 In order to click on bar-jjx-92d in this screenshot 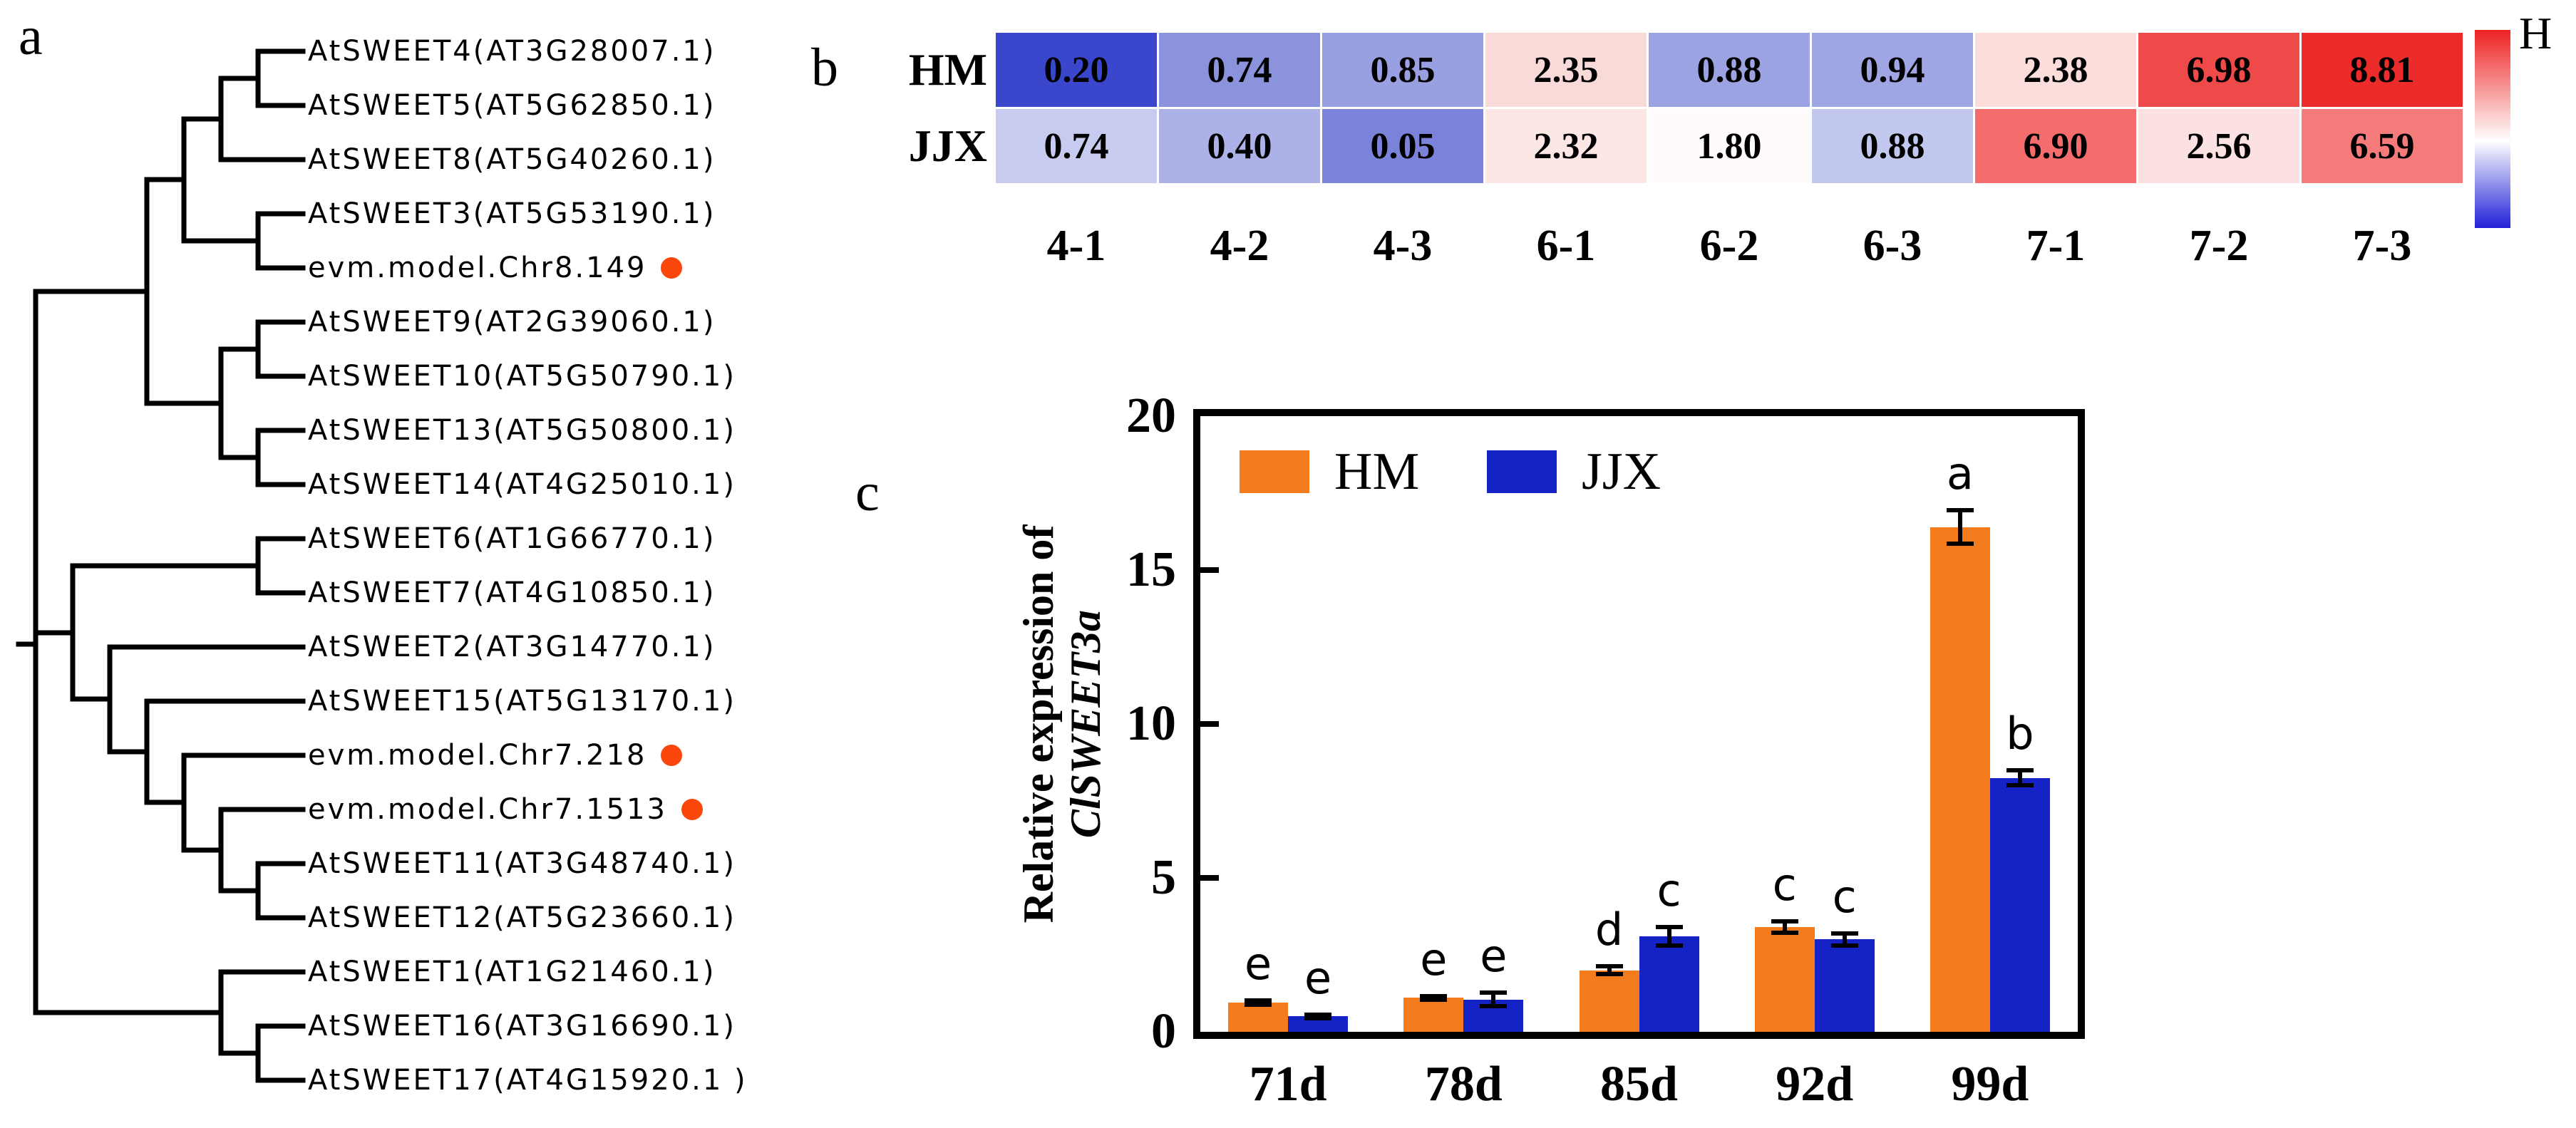, I will do `click(1844, 986)`.